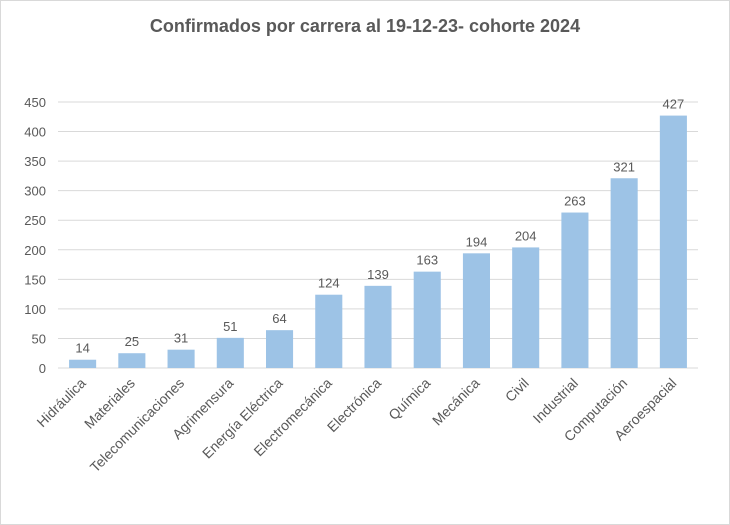 The image size is (730, 525). I want to click on data-label: 263, so click(575, 201).